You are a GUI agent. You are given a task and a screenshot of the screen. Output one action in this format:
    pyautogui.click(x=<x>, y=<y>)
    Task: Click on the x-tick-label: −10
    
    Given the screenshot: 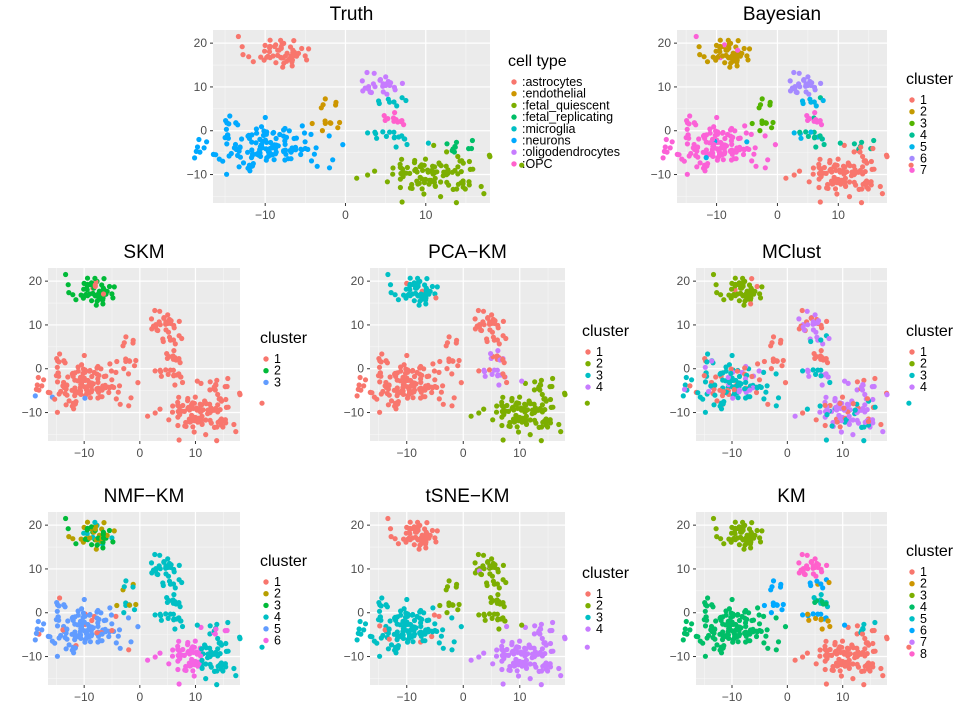 What is the action you would take?
    pyautogui.click(x=407, y=697)
    